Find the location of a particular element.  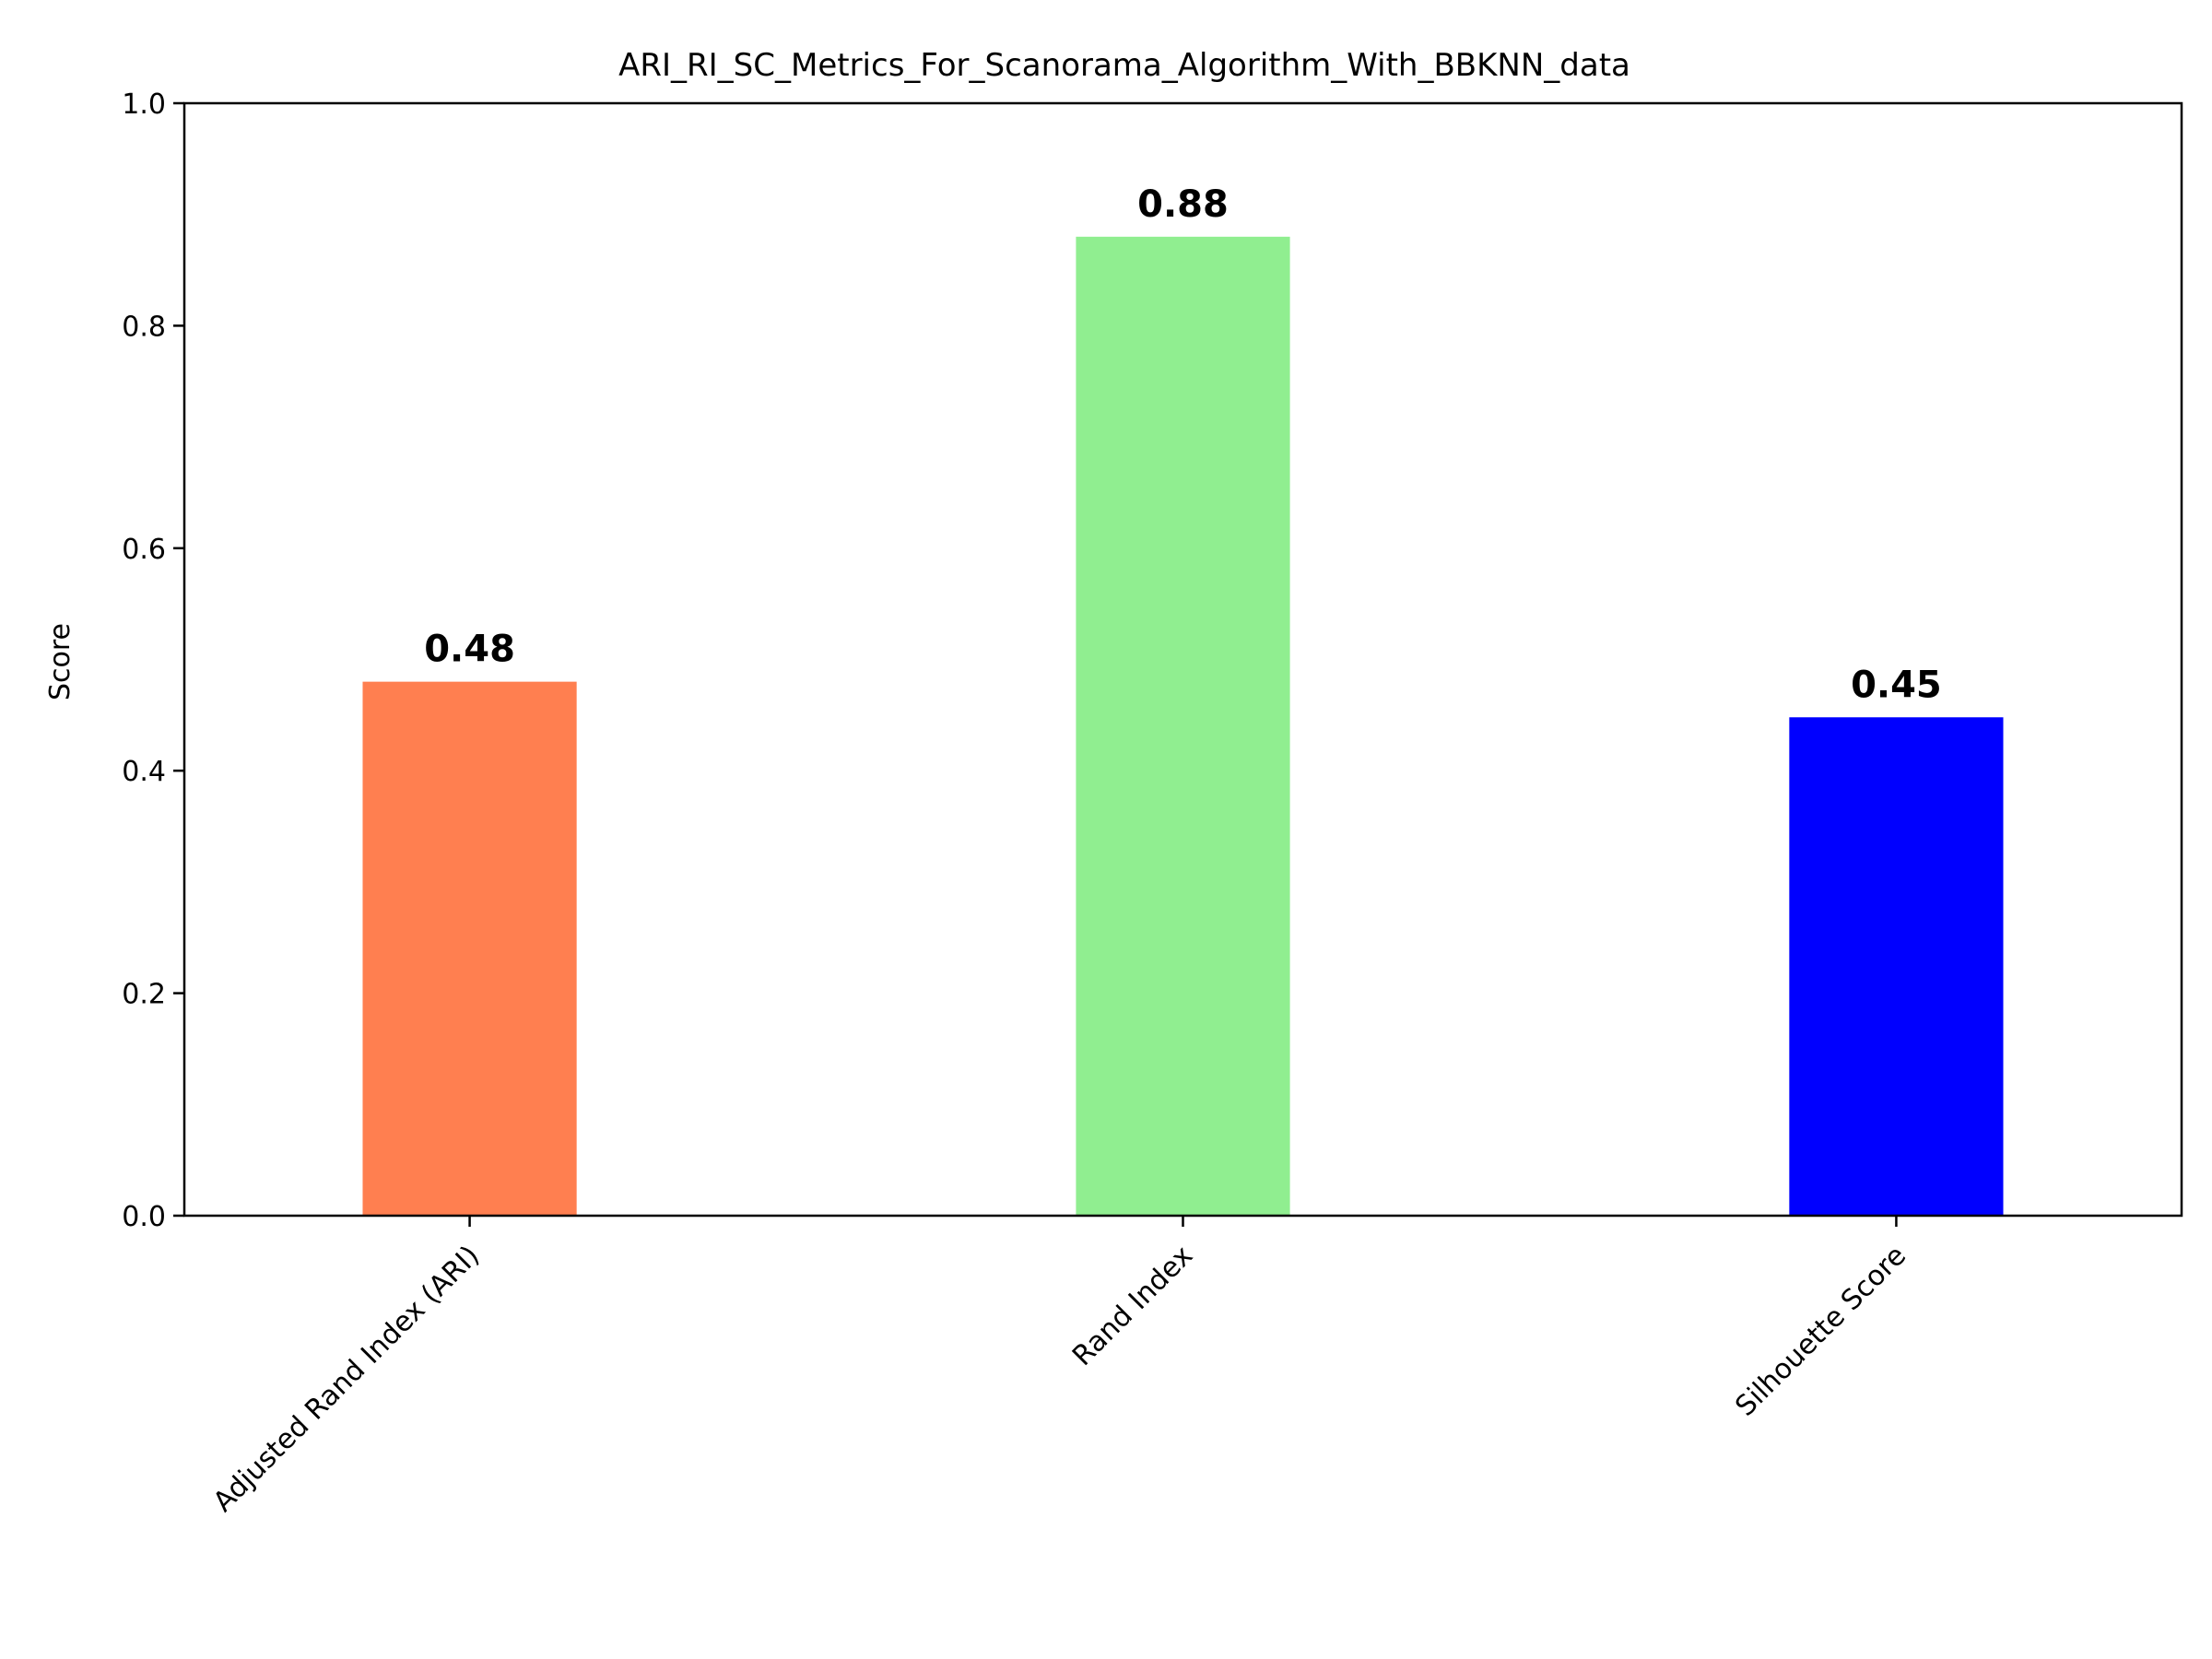

y-axis-label: Score is located at coordinates (60, 661).